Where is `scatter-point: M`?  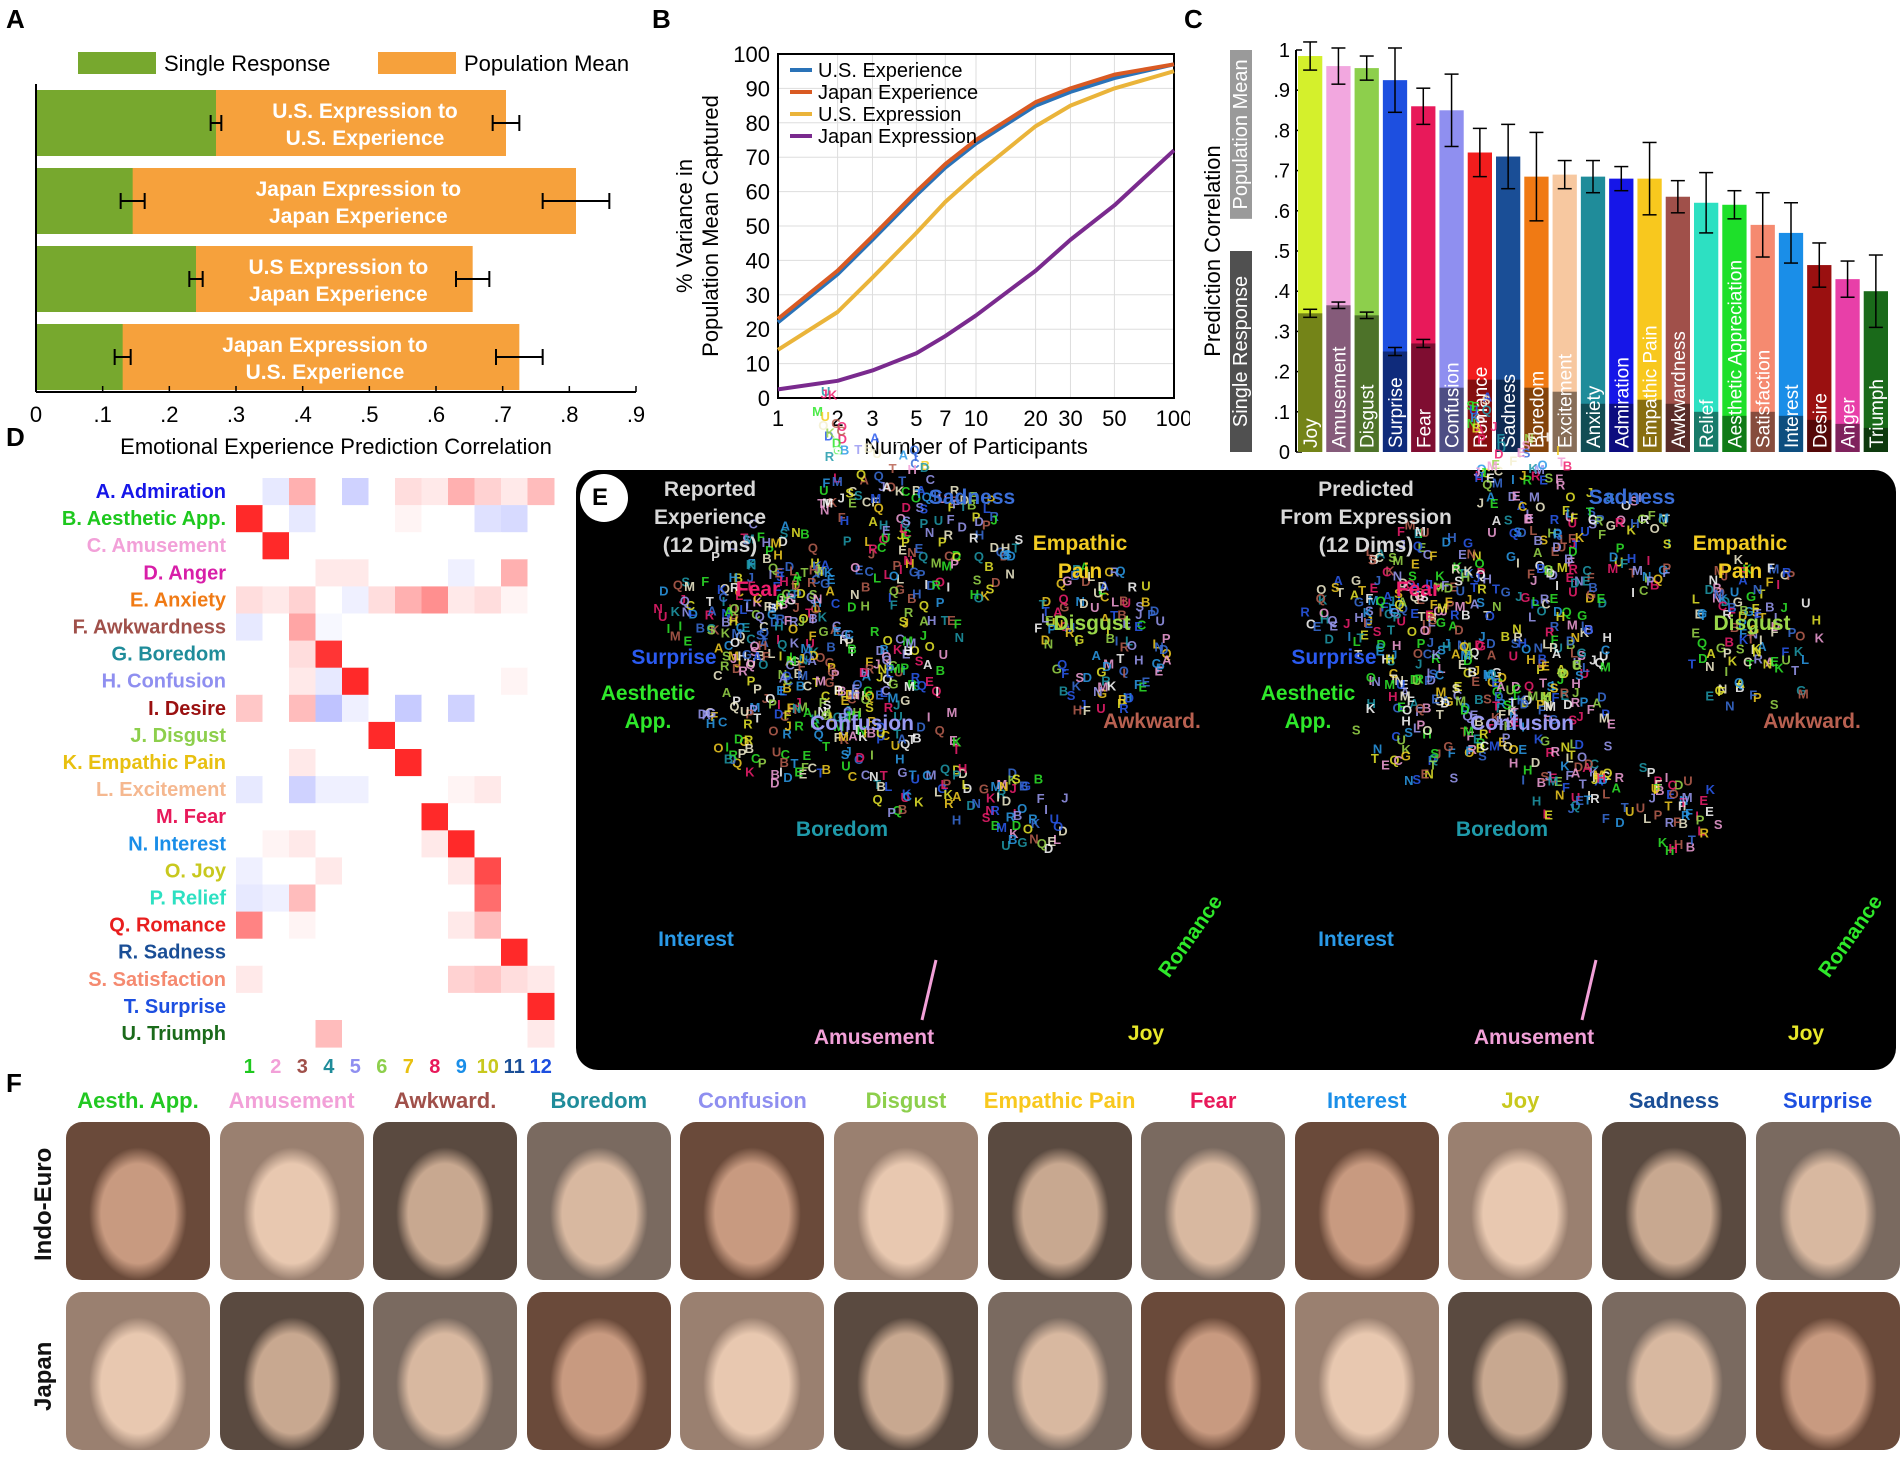
scatter-point: M is located at coordinates (837, 481).